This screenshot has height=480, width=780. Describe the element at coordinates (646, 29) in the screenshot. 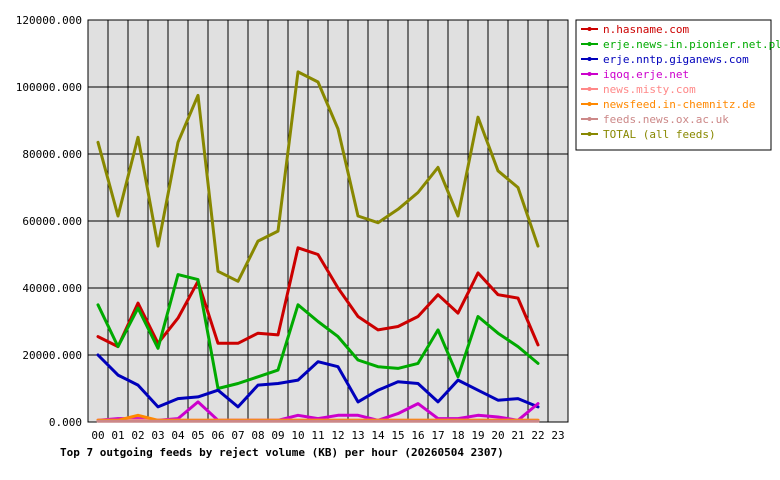

I see `legend-label: n.hasname.com` at that location.